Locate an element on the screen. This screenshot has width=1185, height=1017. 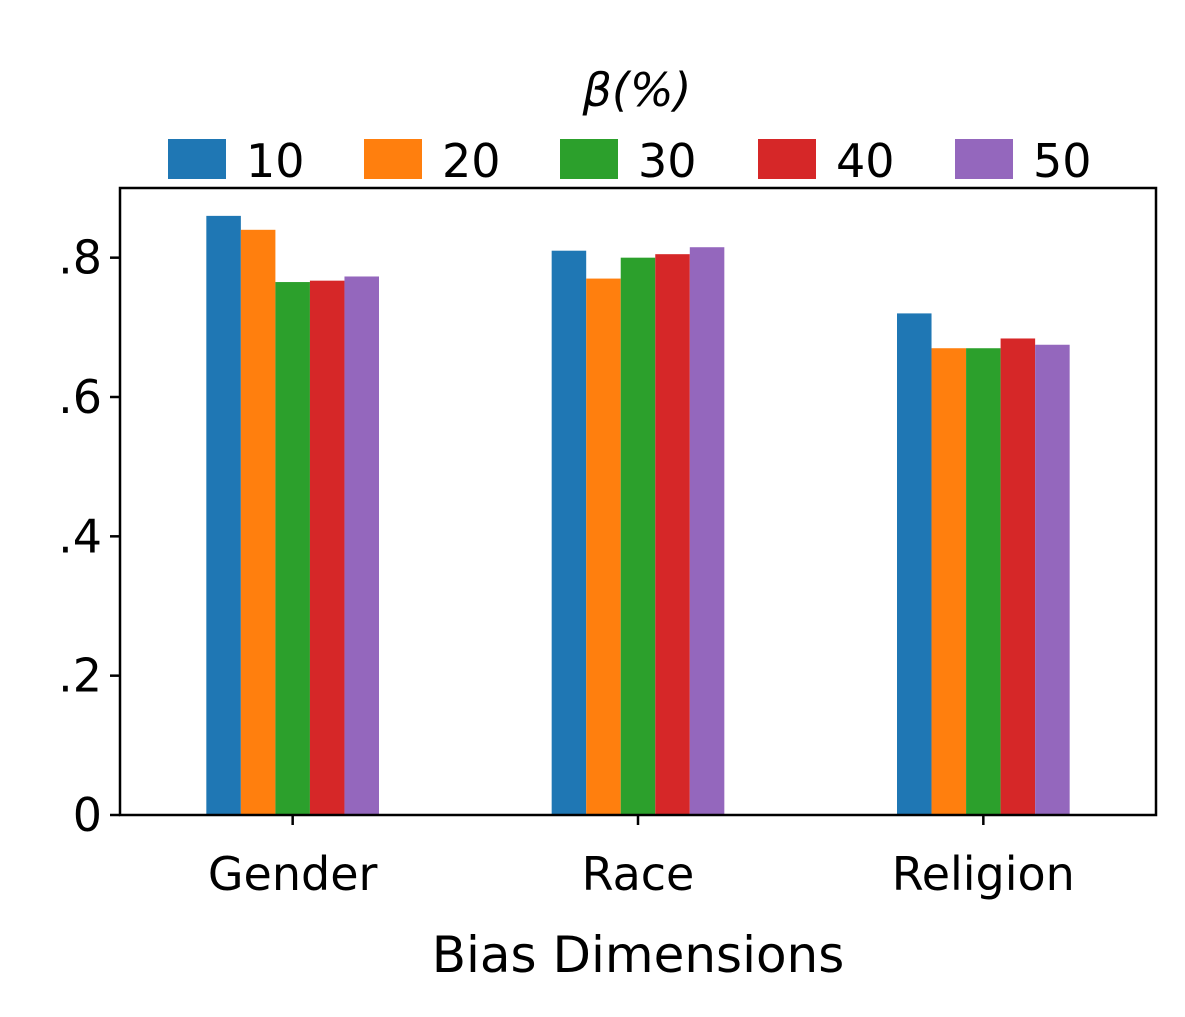
y-axis: 0 .2 .4 .6 .8 is located at coordinates (89, 536).